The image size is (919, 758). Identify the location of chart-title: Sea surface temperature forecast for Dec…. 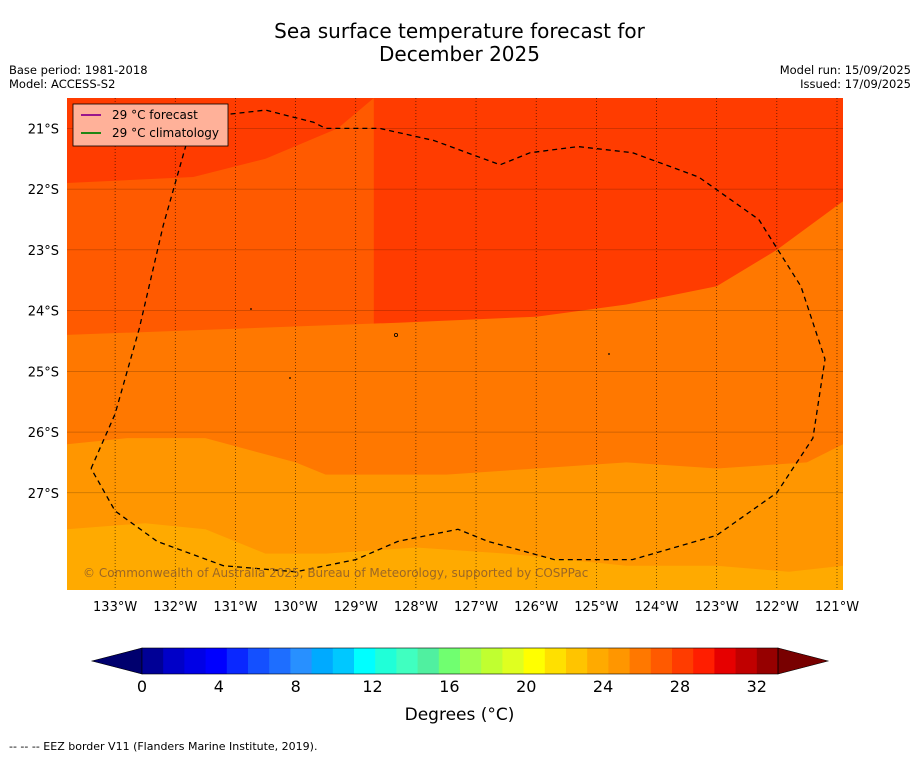
(459, 43).